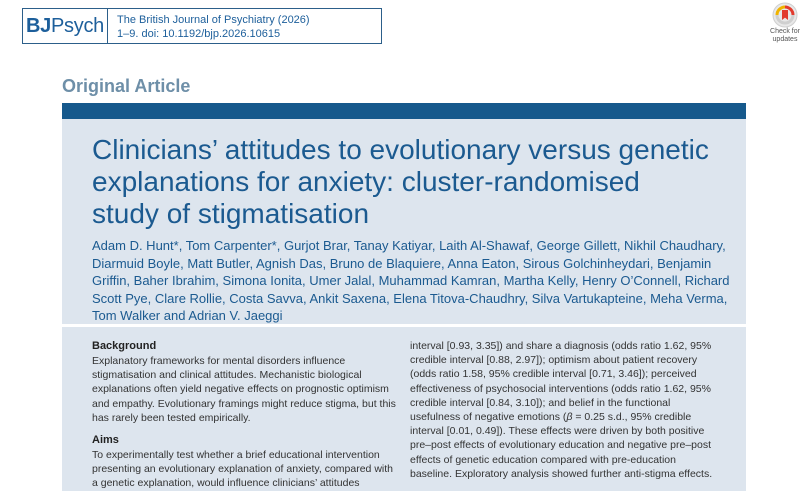 The height and width of the screenshot is (499, 812). Describe the element at coordinates (785, 39) in the screenshot. I see `check-updates-label-line2: updates` at that location.